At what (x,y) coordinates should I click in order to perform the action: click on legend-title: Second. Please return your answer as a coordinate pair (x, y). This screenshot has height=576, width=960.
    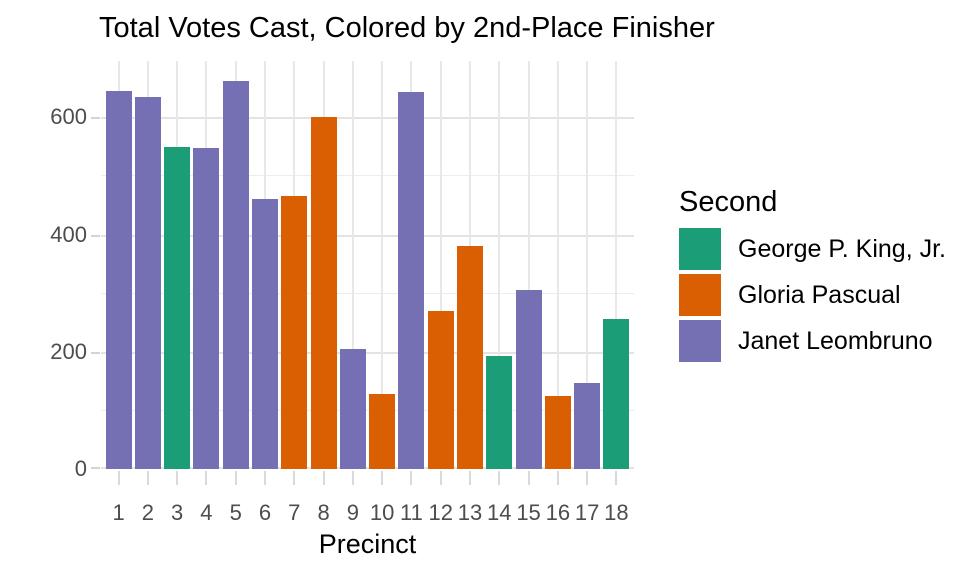
    Looking at the image, I should click on (728, 202).